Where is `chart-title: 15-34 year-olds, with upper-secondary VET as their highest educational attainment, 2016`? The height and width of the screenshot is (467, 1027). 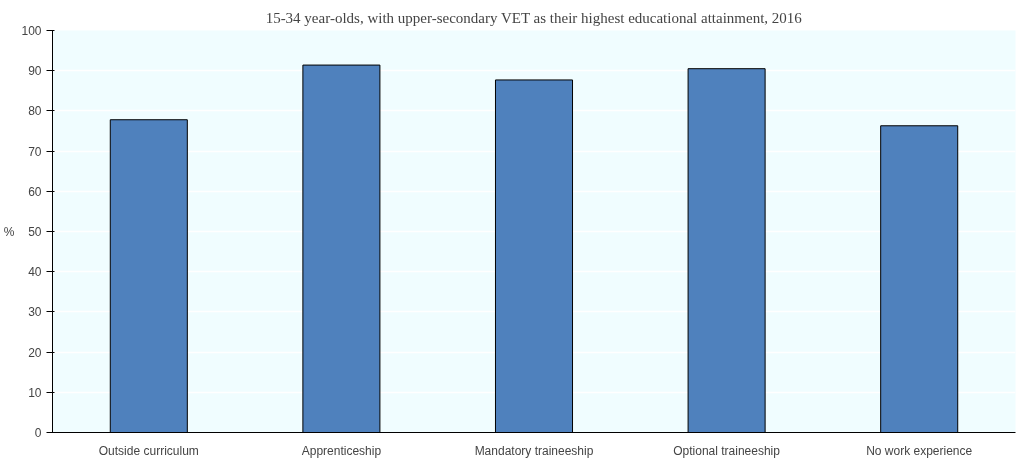
chart-title: 15-34 year-olds, with upper-secondary VET as their highest educational attainment, 2016 is located at coordinates (534, 17).